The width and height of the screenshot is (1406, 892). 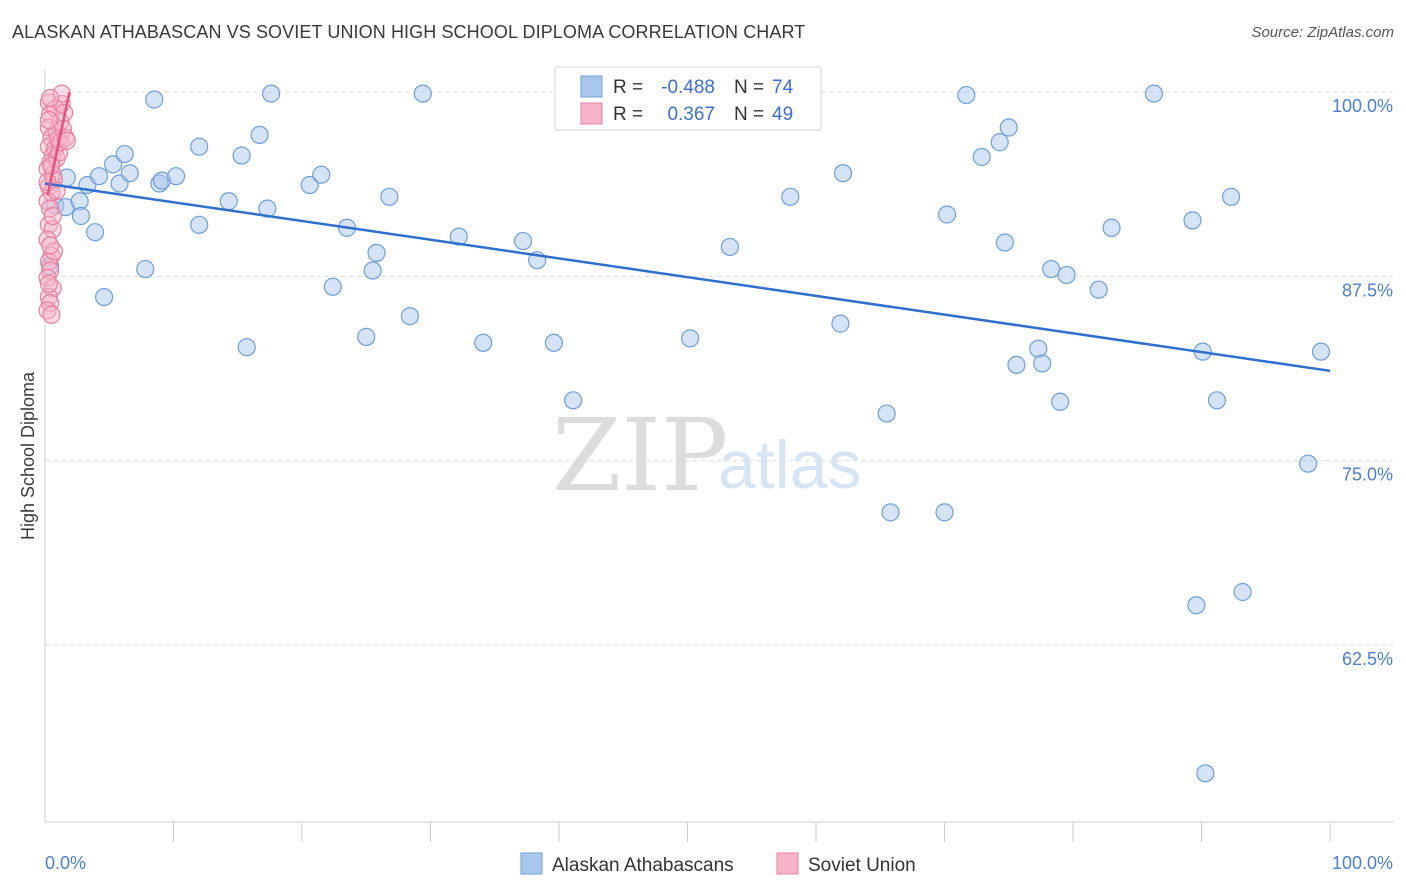 What do you see at coordinates (749, 87) in the screenshot?
I see `legend-n-label-1: N =` at bounding box center [749, 87].